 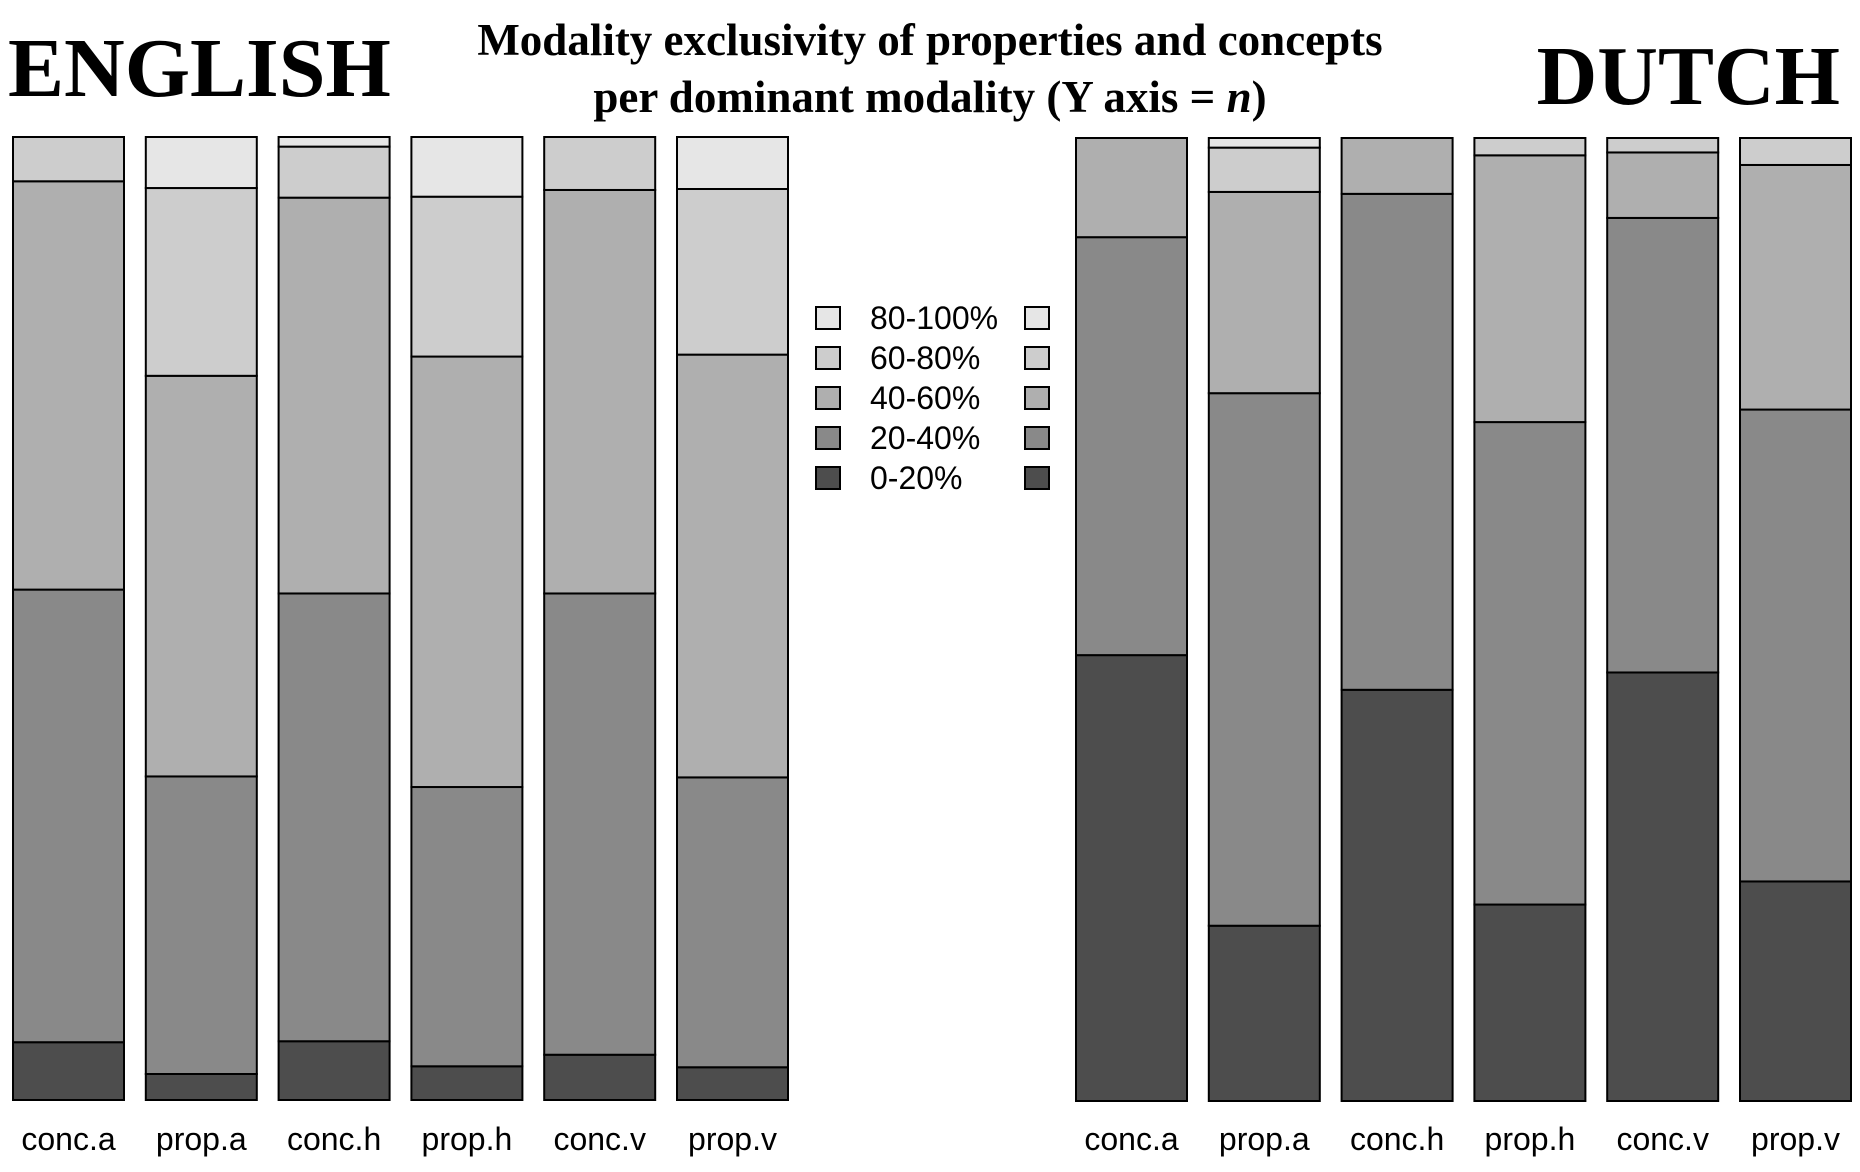 What do you see at coordinates (1264, 659) in the screenshot?
I see `bar-segment-dutch-prop.a-20-40%` at bounding box center [1264, 659].